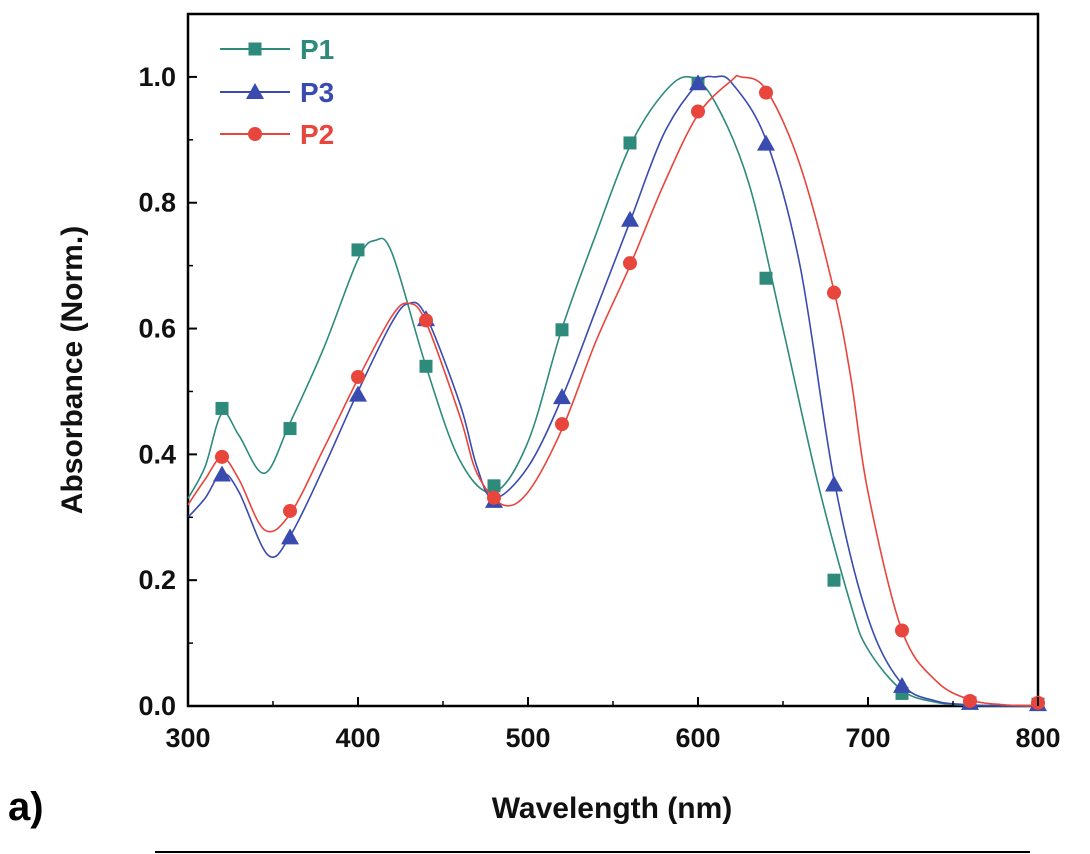 The image size is (1090, 854). I want to click on y-tick-label: 0.2, so click(157, 580).